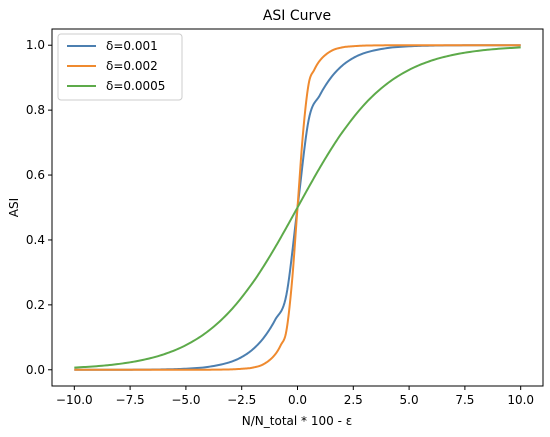 The image size is (550, 437). What do you see at coordinates (297, 16) in the screenshot?
I see `chart-title: ASI Curve` at bounding box center [297, 16].